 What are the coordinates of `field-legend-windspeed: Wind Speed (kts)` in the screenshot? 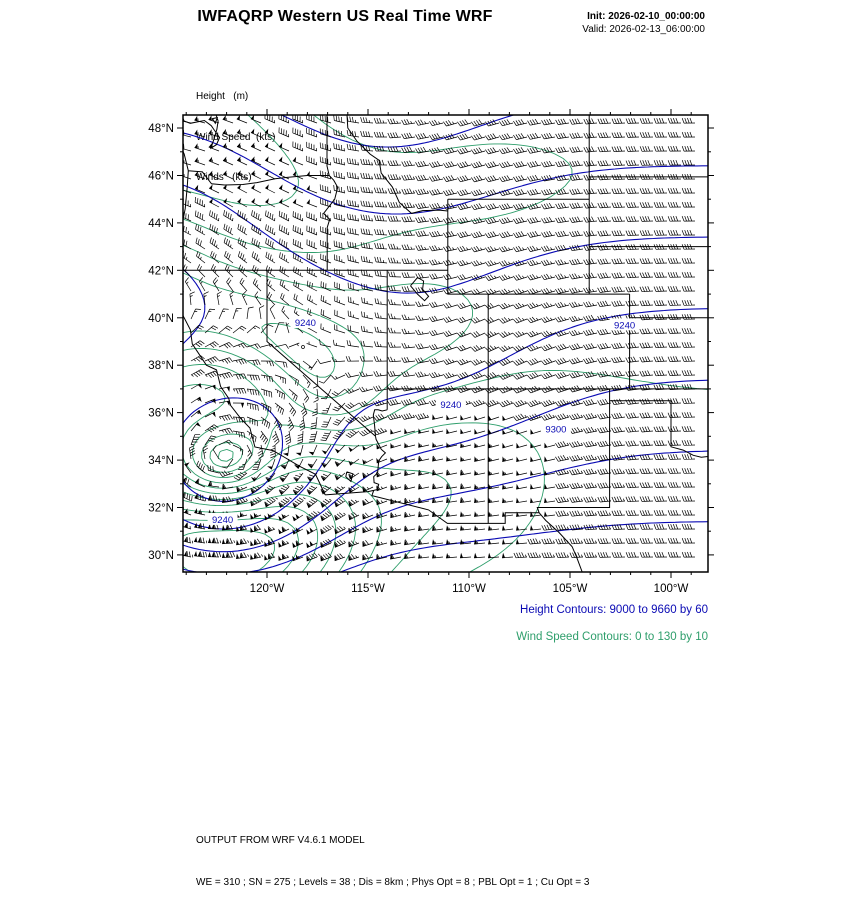 It's located at (236, 137).